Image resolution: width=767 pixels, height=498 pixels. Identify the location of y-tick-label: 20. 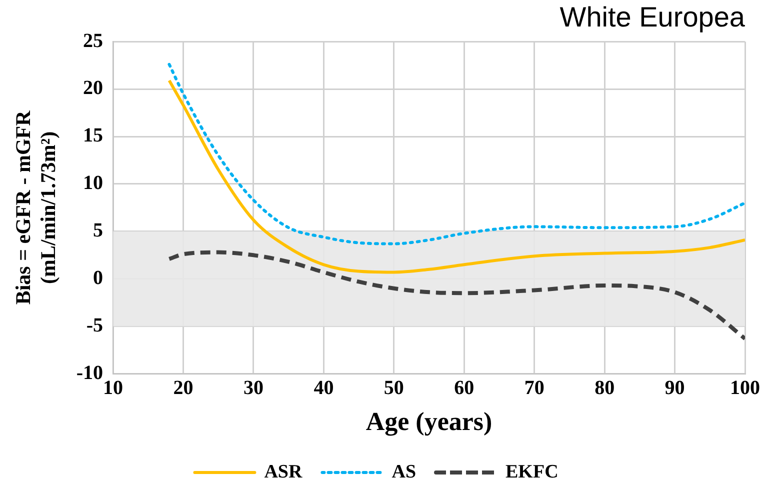
(93, 88).